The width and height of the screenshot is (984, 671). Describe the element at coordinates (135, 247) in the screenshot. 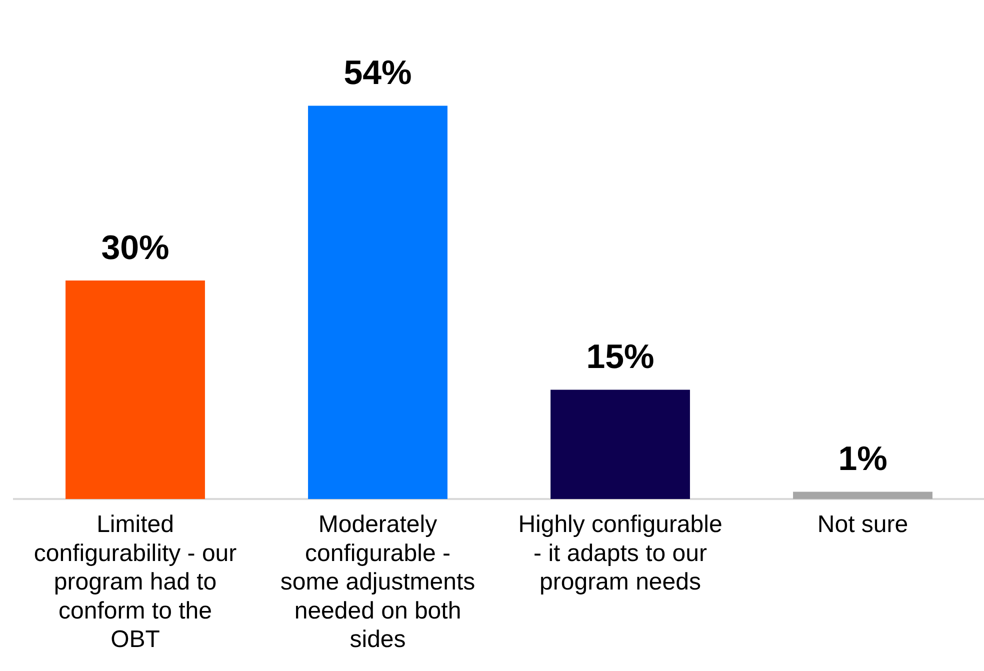

I see `data-label: 30%` at that location.